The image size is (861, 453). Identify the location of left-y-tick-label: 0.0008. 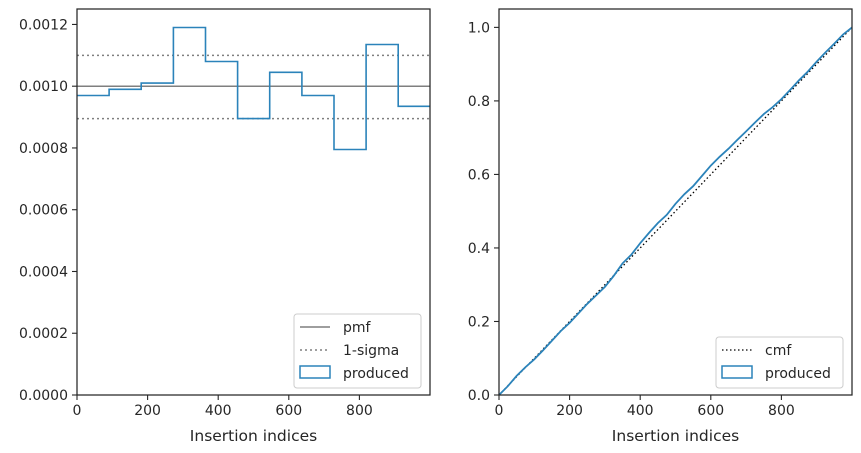
(43, 149).